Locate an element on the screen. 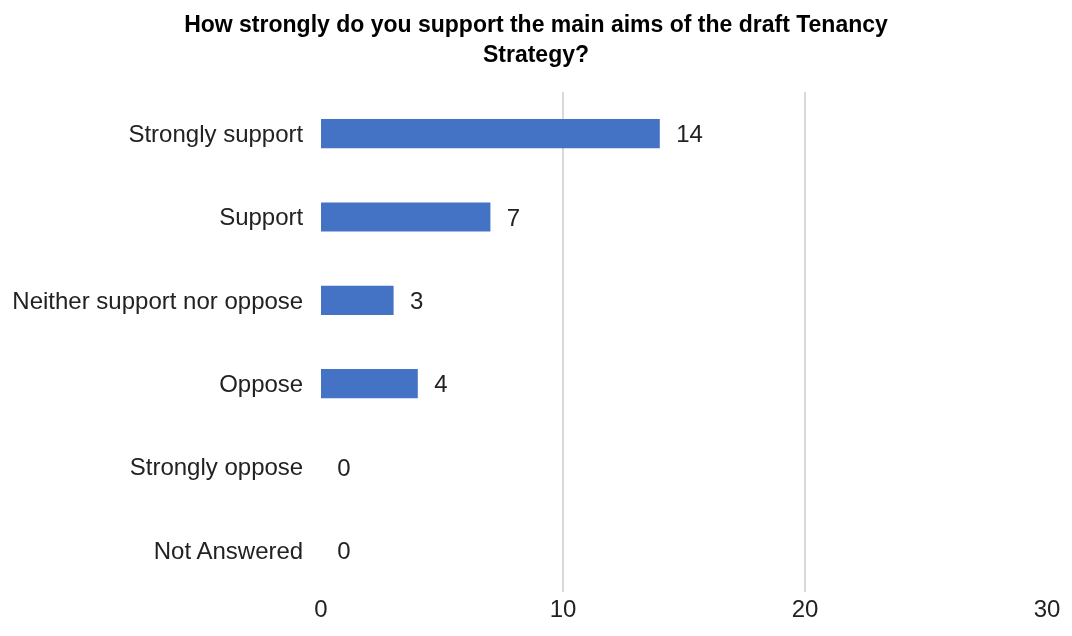  x-tick-label: 10 is located at coordinates (563, 608).